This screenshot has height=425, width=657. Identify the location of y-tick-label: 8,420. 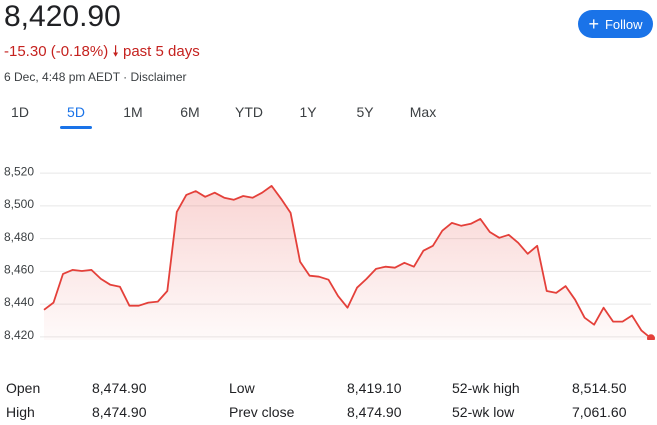
(19, 334).